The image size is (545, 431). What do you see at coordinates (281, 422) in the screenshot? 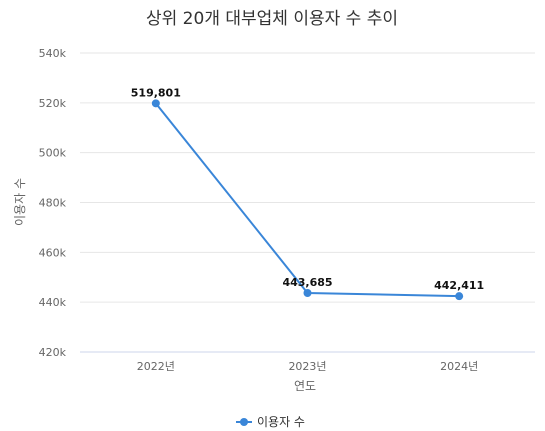
I see `legend-label: 이용자 수` at bounding box center [281, 422].